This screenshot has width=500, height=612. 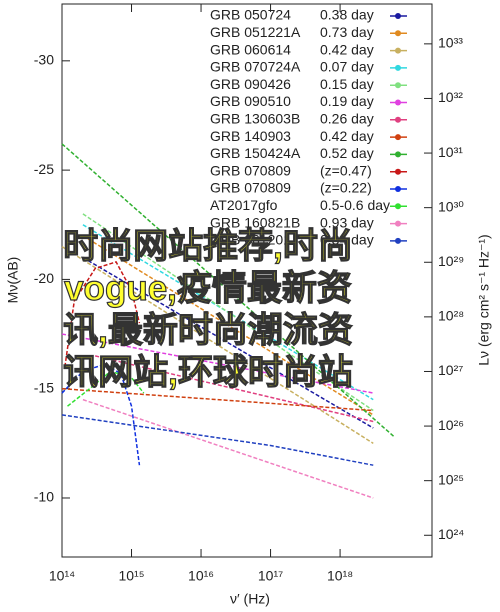 I want to click on legend-label: 0.52 day, so click(x=347, y=153).